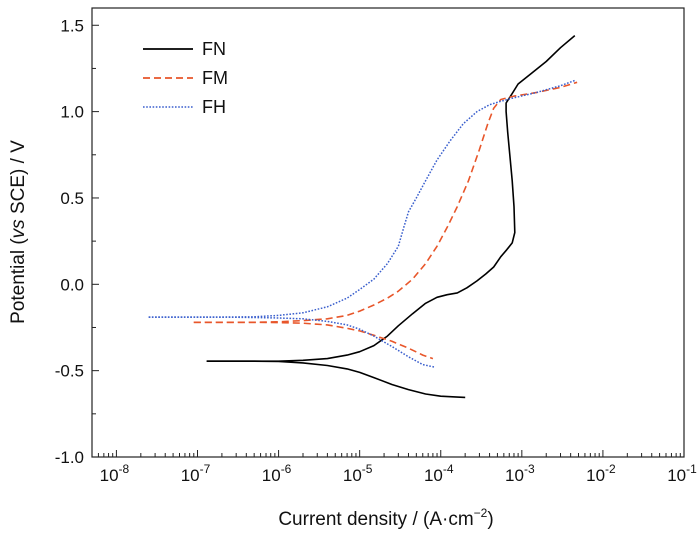 Image resolution: width=700 pixels, height=542 pixels. Describe the element at coordinates (439, 473) in the screenshot. I see `x-tick-label: 10⁻⁴` at that location.